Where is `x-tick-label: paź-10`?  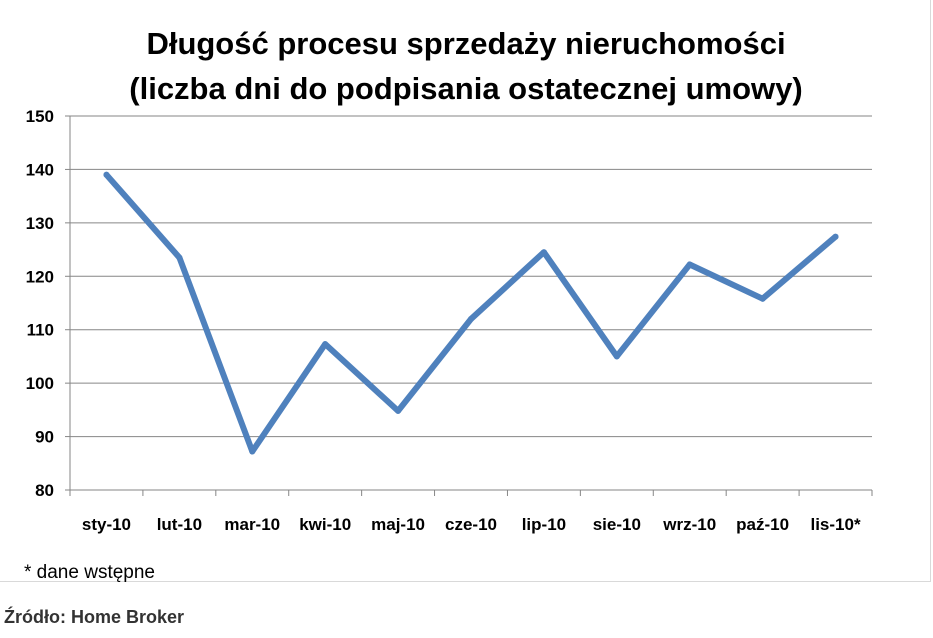 x-tick-label: paź-10 is located at coordinates (762, 524).